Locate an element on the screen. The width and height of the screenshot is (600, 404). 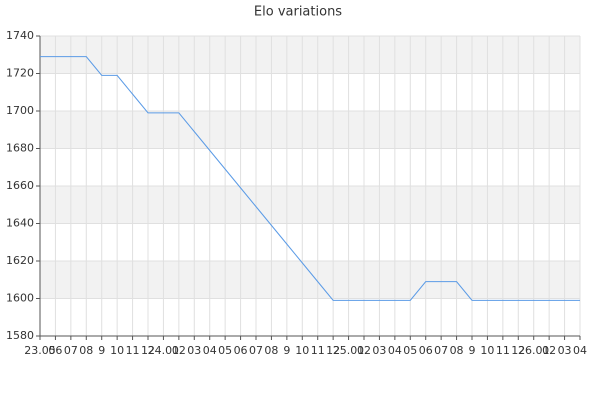
y-tick-label: 1580 is located at coordinates (20, 335).